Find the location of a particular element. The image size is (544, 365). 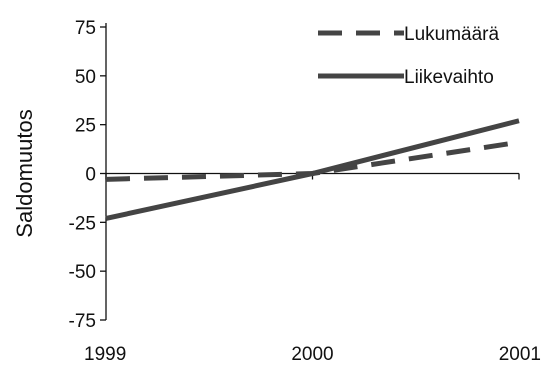

y-tick-label: 75 is located at coordinates (85, 28).